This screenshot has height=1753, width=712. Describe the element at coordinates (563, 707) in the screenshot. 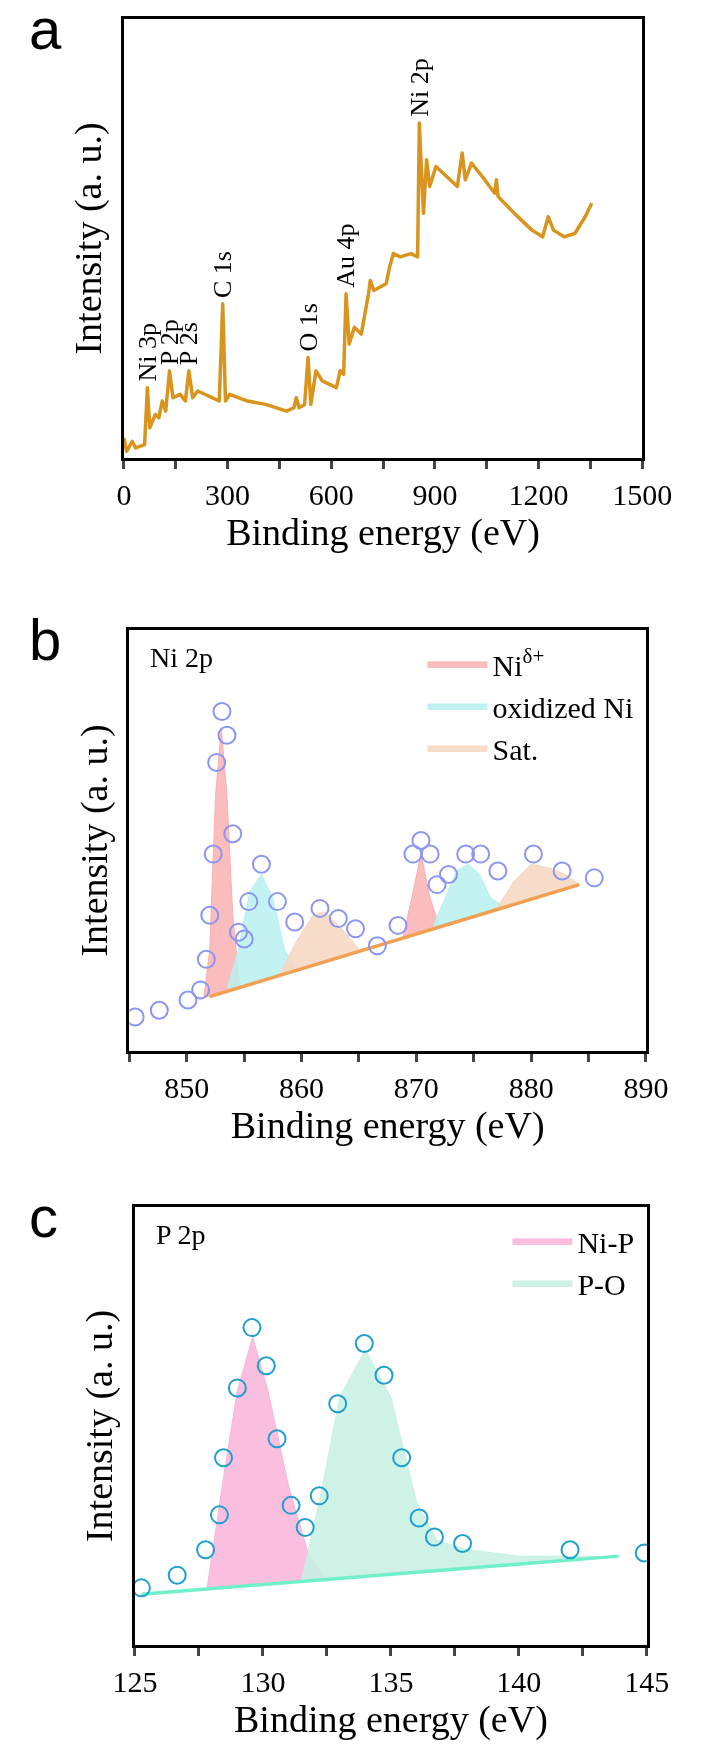

I see `legend-label: oxidized Ni` at that location.